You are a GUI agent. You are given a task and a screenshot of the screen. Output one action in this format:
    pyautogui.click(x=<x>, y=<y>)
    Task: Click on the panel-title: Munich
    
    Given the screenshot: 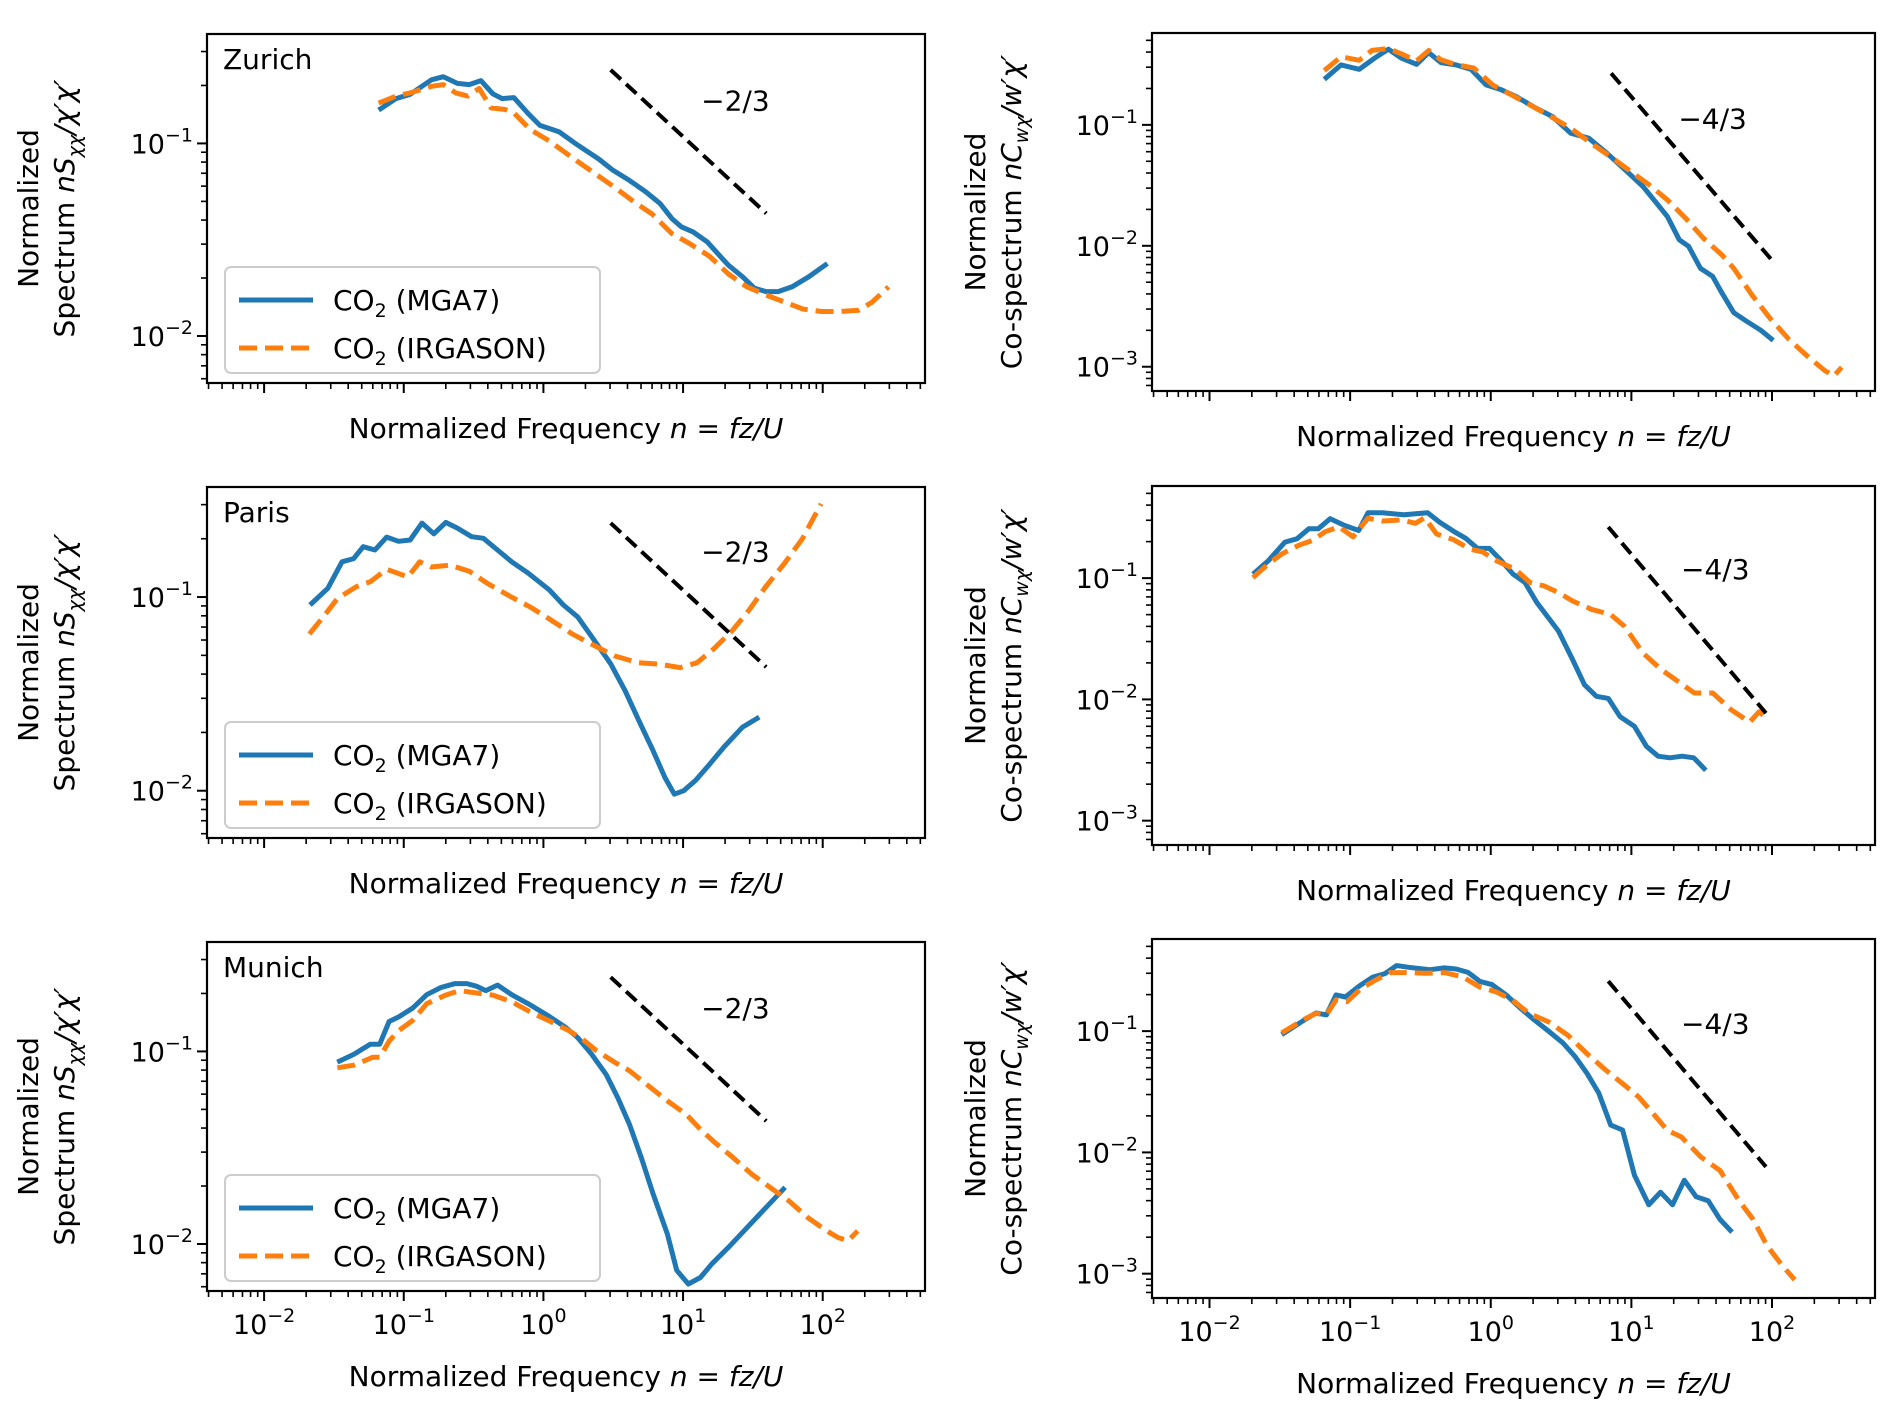 What is the action you would take?
    pyautogui.click(x=273, y=967)
    